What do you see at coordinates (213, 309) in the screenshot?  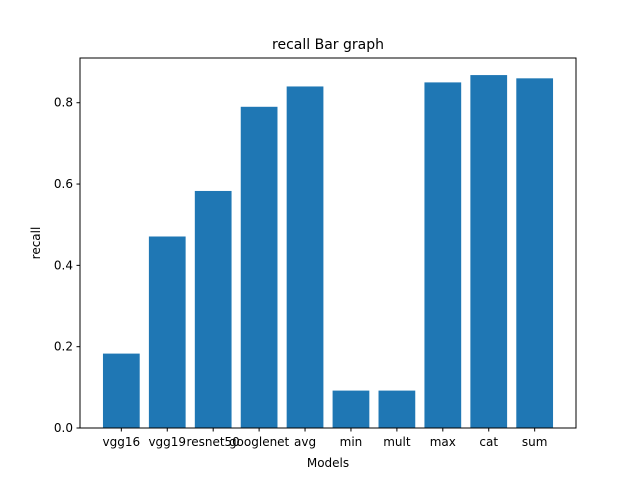 I see `bar-resnet50` at bounding box center [213, 309].